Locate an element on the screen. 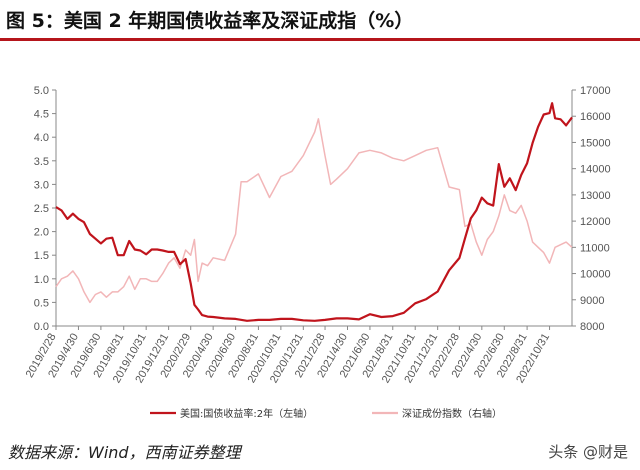 The image size is (640, 470). y-right-tick-label: 14000 is located at coordinates (595, 170).